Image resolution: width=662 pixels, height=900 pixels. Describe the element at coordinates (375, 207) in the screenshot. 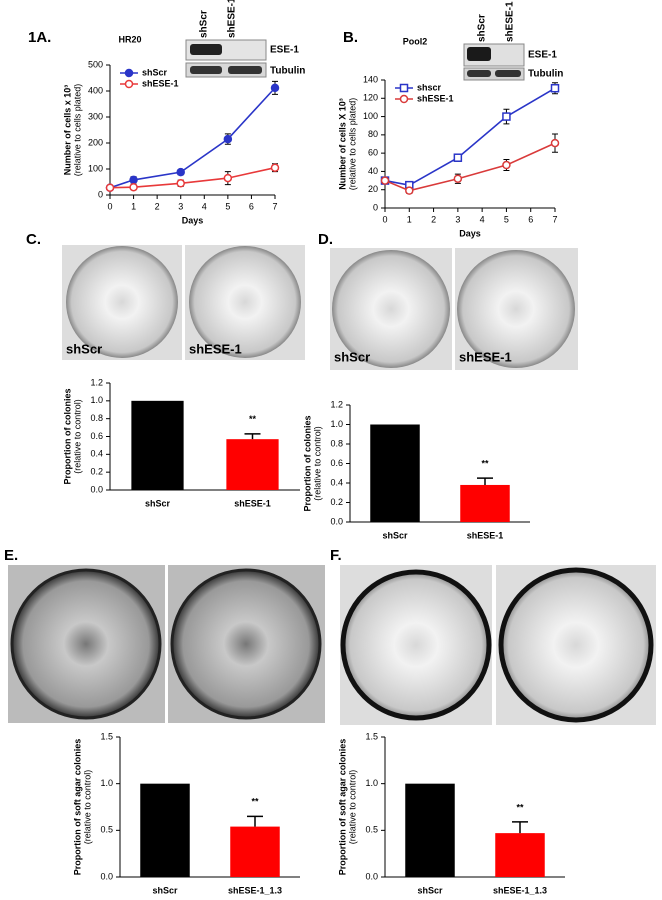

I see `y-tick-label: 0` at that location.